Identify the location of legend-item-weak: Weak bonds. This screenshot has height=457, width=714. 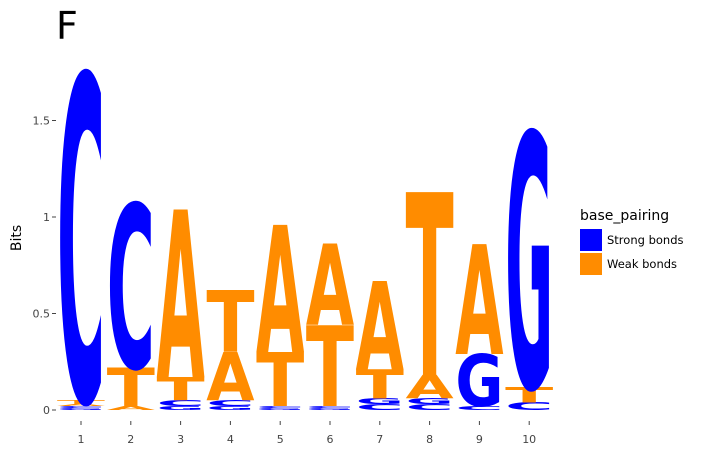
(631, 264).